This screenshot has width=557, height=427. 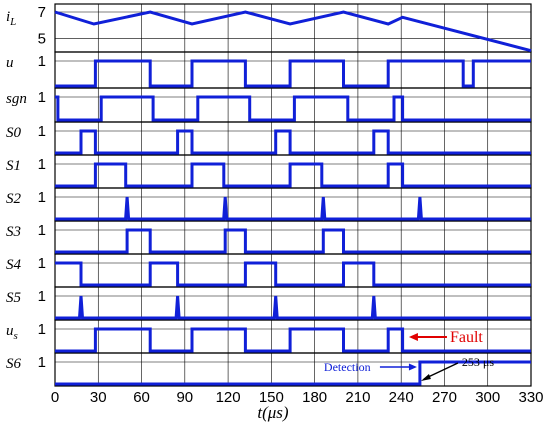 I want to click on x-tick-label: 120, so click(x=228, y=397).